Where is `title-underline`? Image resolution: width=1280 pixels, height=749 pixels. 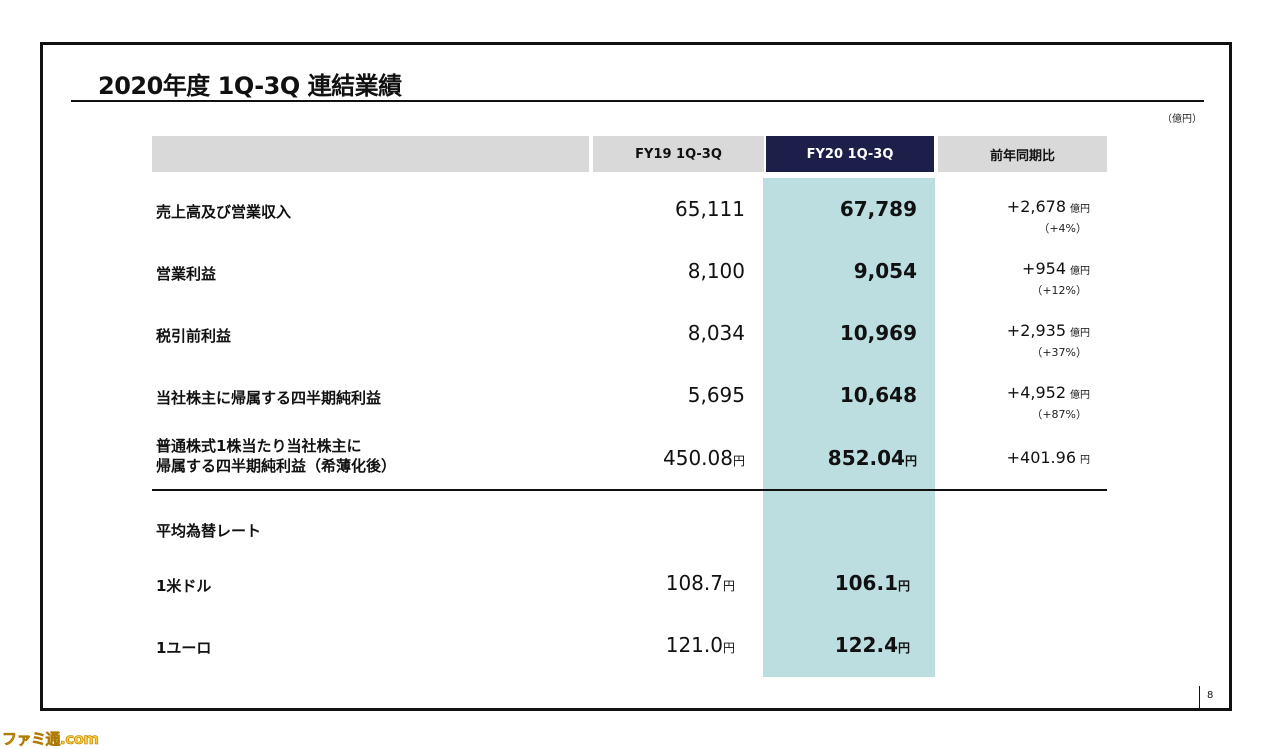
title-underline is located at coordinates (637, 101).